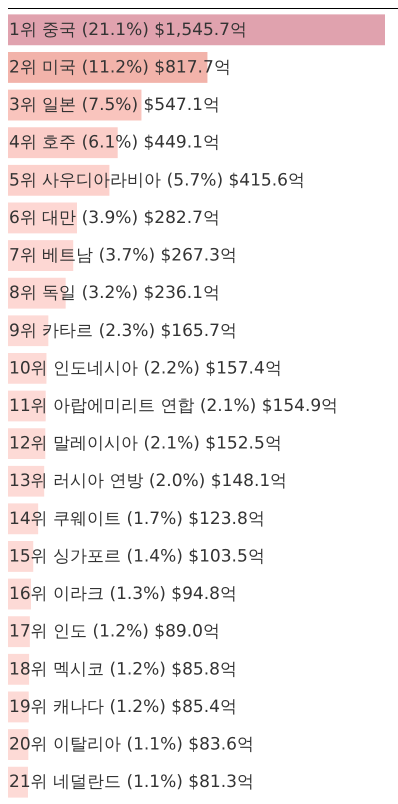 The width and height of the screenshot is (398, 804). What do you see at coordinates (114, 142) in the screenshot?
I see `y-tick-label: 4위 호주 (6.1%) $449.1억` at bounding box center [114, 142].